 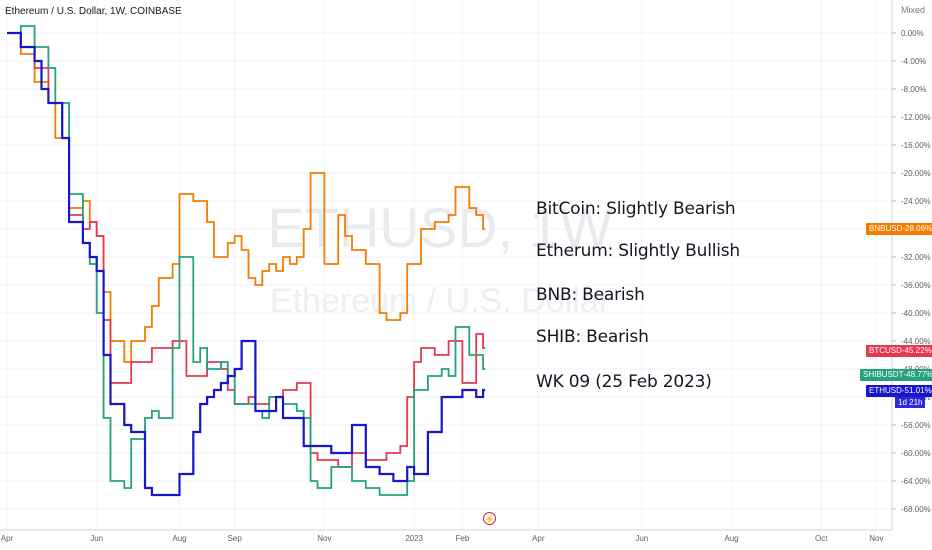 What do you see at coordinates (916, 341) in the screenshot?
I see `y-tick-label: -44.00%` at bounding box center [916, 341].